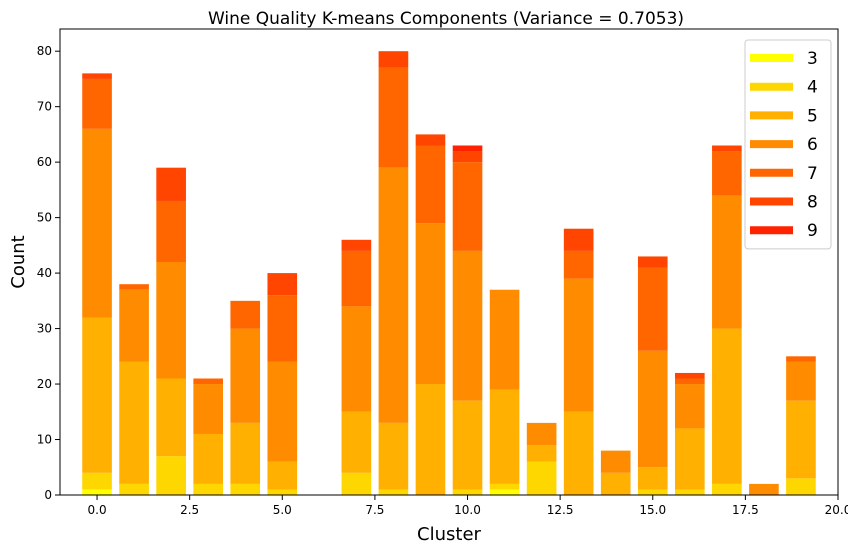 The image size is (848, 553). What do you see at coordinates (449, 534) in the screenshot?
I see `x-axis-label: Cluster` at bounding box center [449, 534].